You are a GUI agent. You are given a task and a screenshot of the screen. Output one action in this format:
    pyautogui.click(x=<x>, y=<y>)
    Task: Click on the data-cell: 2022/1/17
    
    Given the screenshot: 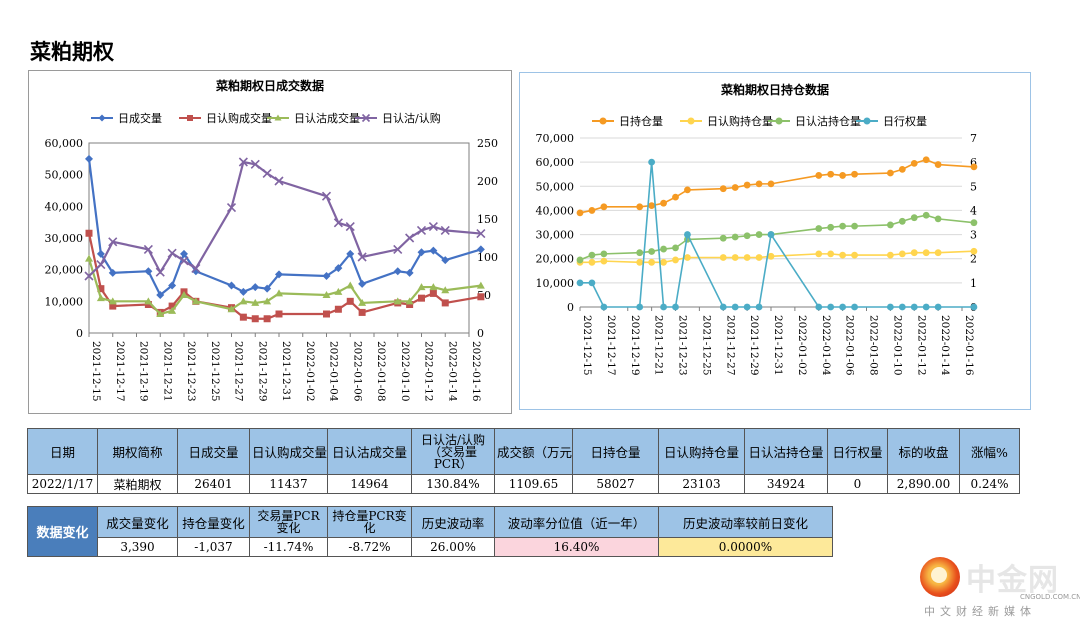 What is the action you would take?
    pyautogui.click(x=62, y=484)
    